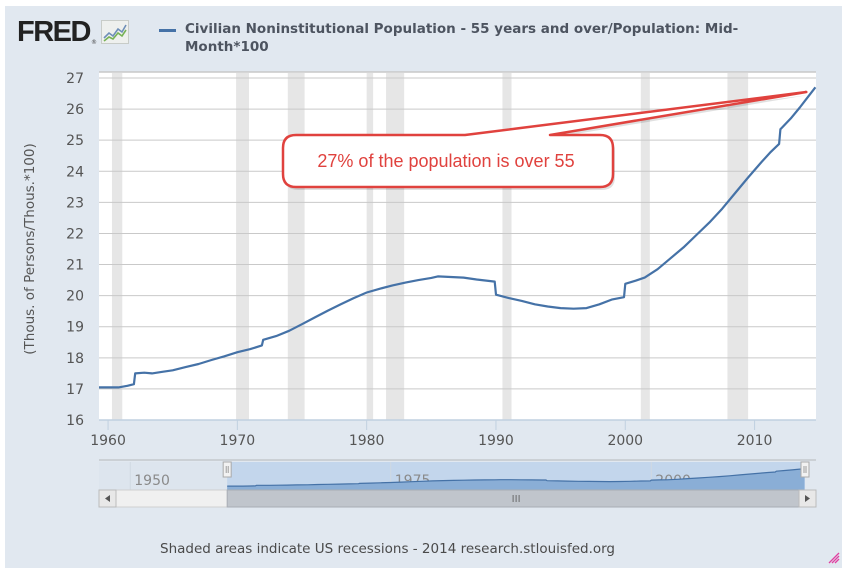 This screenshot has height=568, width=842. What do you see at coordinates (834, 558) in the screenshot?
I see `resize-grip-icon` at bounding box center [834, 558].